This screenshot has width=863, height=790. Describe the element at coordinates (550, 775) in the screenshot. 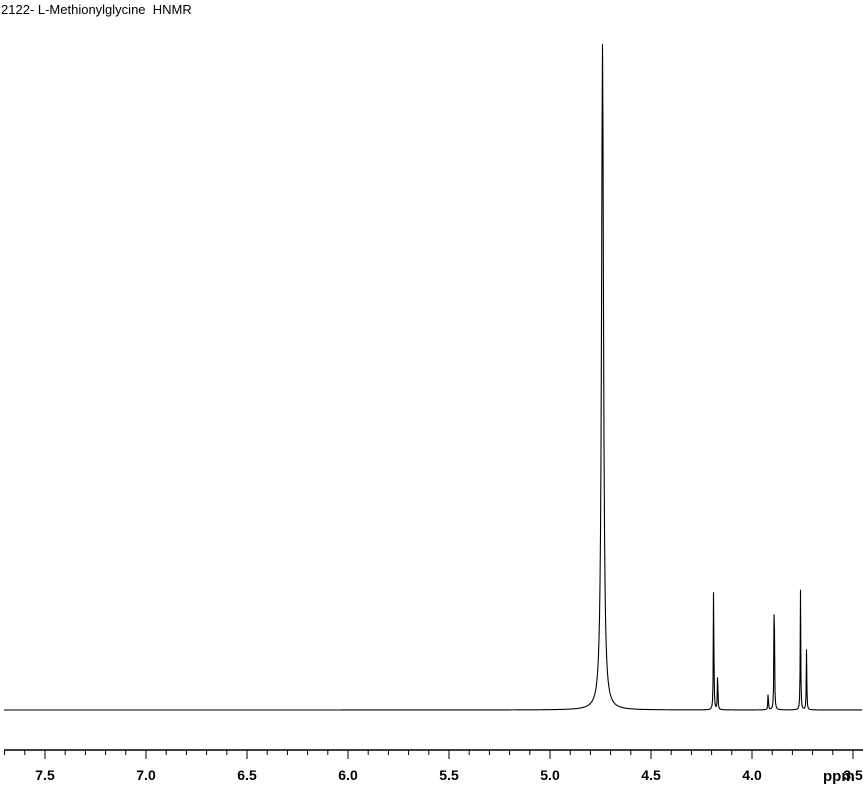

I see `tick-label: 5.0` at that location.